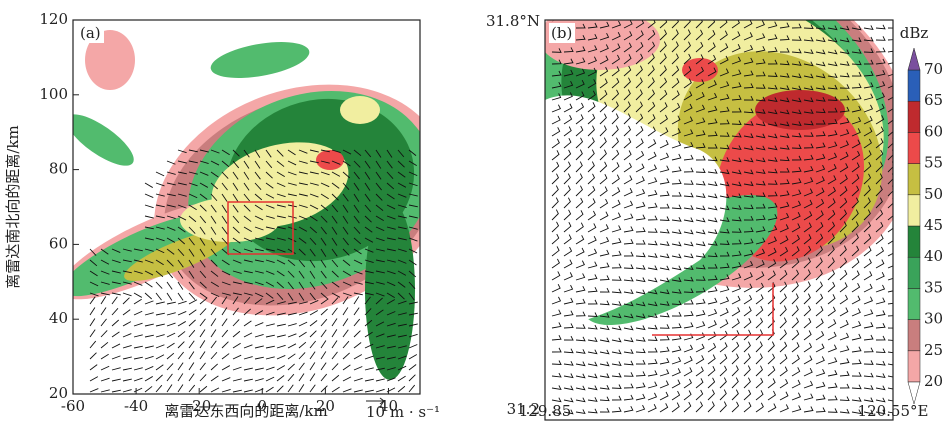  I want to click on echo-region, so click(330, 160).